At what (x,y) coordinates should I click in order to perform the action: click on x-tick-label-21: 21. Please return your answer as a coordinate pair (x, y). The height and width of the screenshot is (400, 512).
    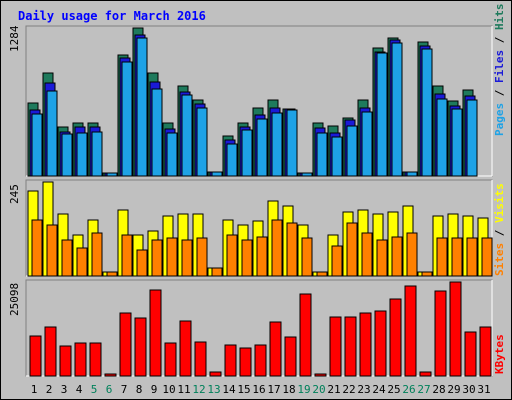
    Looking at the image, I should click on (333, 389).